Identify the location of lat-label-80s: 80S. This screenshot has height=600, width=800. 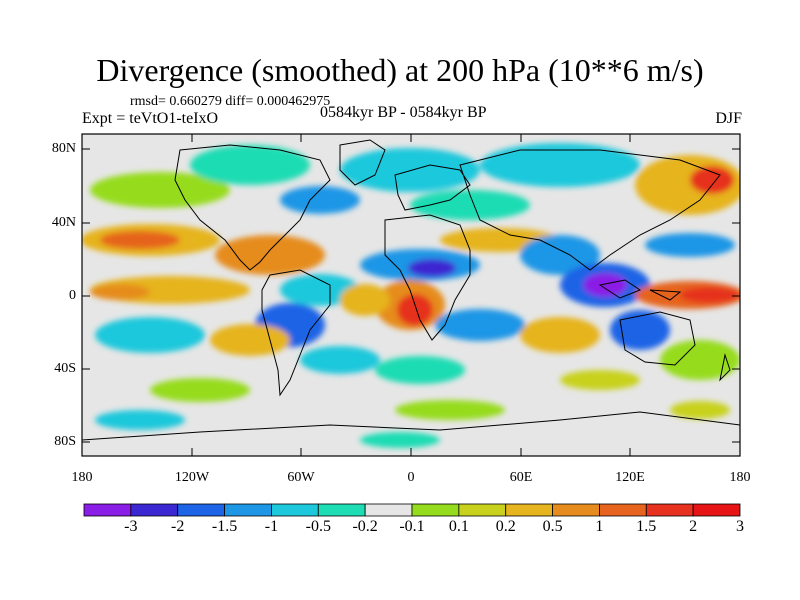
(65, 441).